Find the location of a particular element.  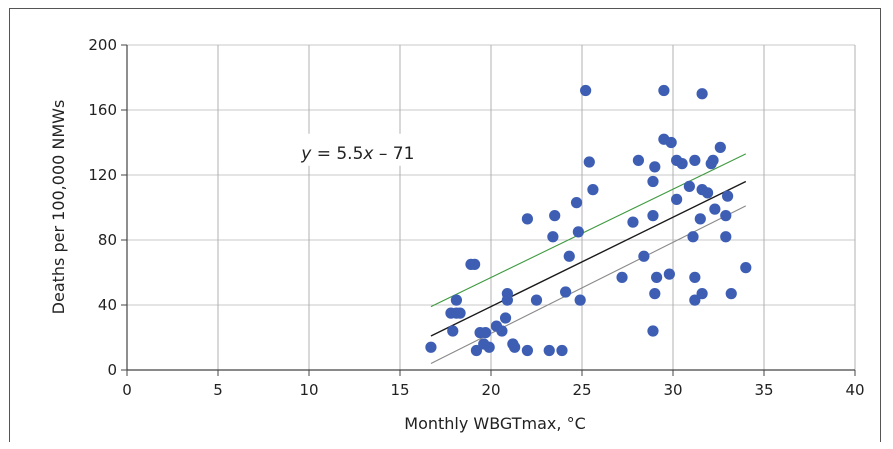

trend-line-lower is located at coordinates (588, 284).